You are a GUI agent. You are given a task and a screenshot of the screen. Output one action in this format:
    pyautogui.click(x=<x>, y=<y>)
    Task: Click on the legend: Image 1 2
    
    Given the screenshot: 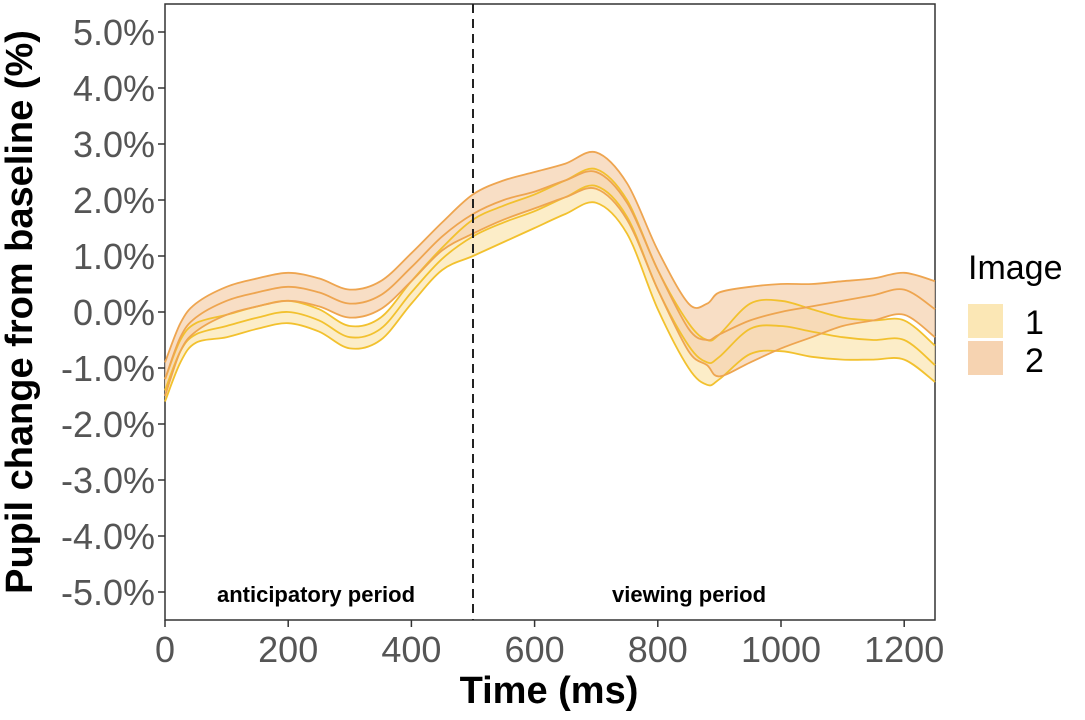 What is the action you would take?
    pyautogui.click(x=1015, y=314)
    